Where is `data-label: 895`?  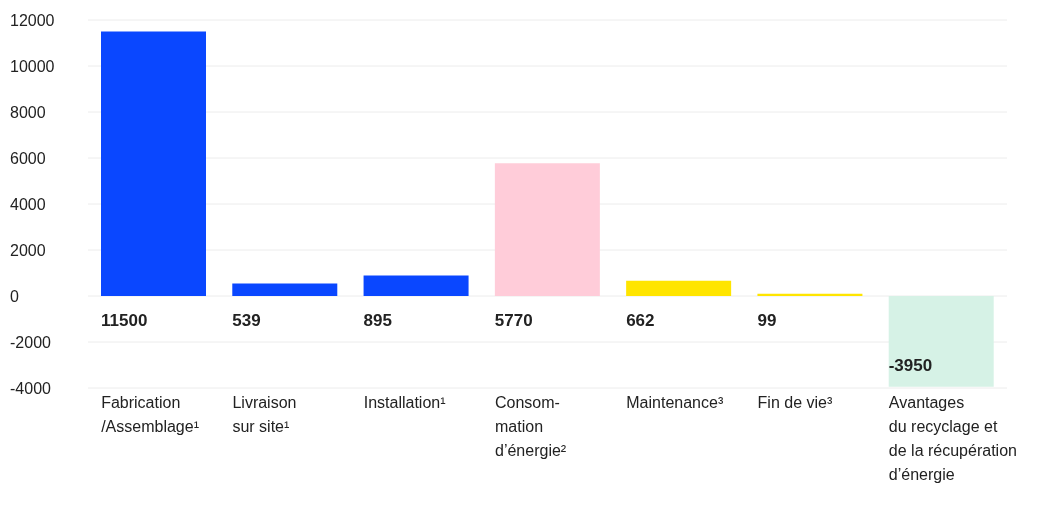
data-label: 895 is located at coordinates (377, 320).